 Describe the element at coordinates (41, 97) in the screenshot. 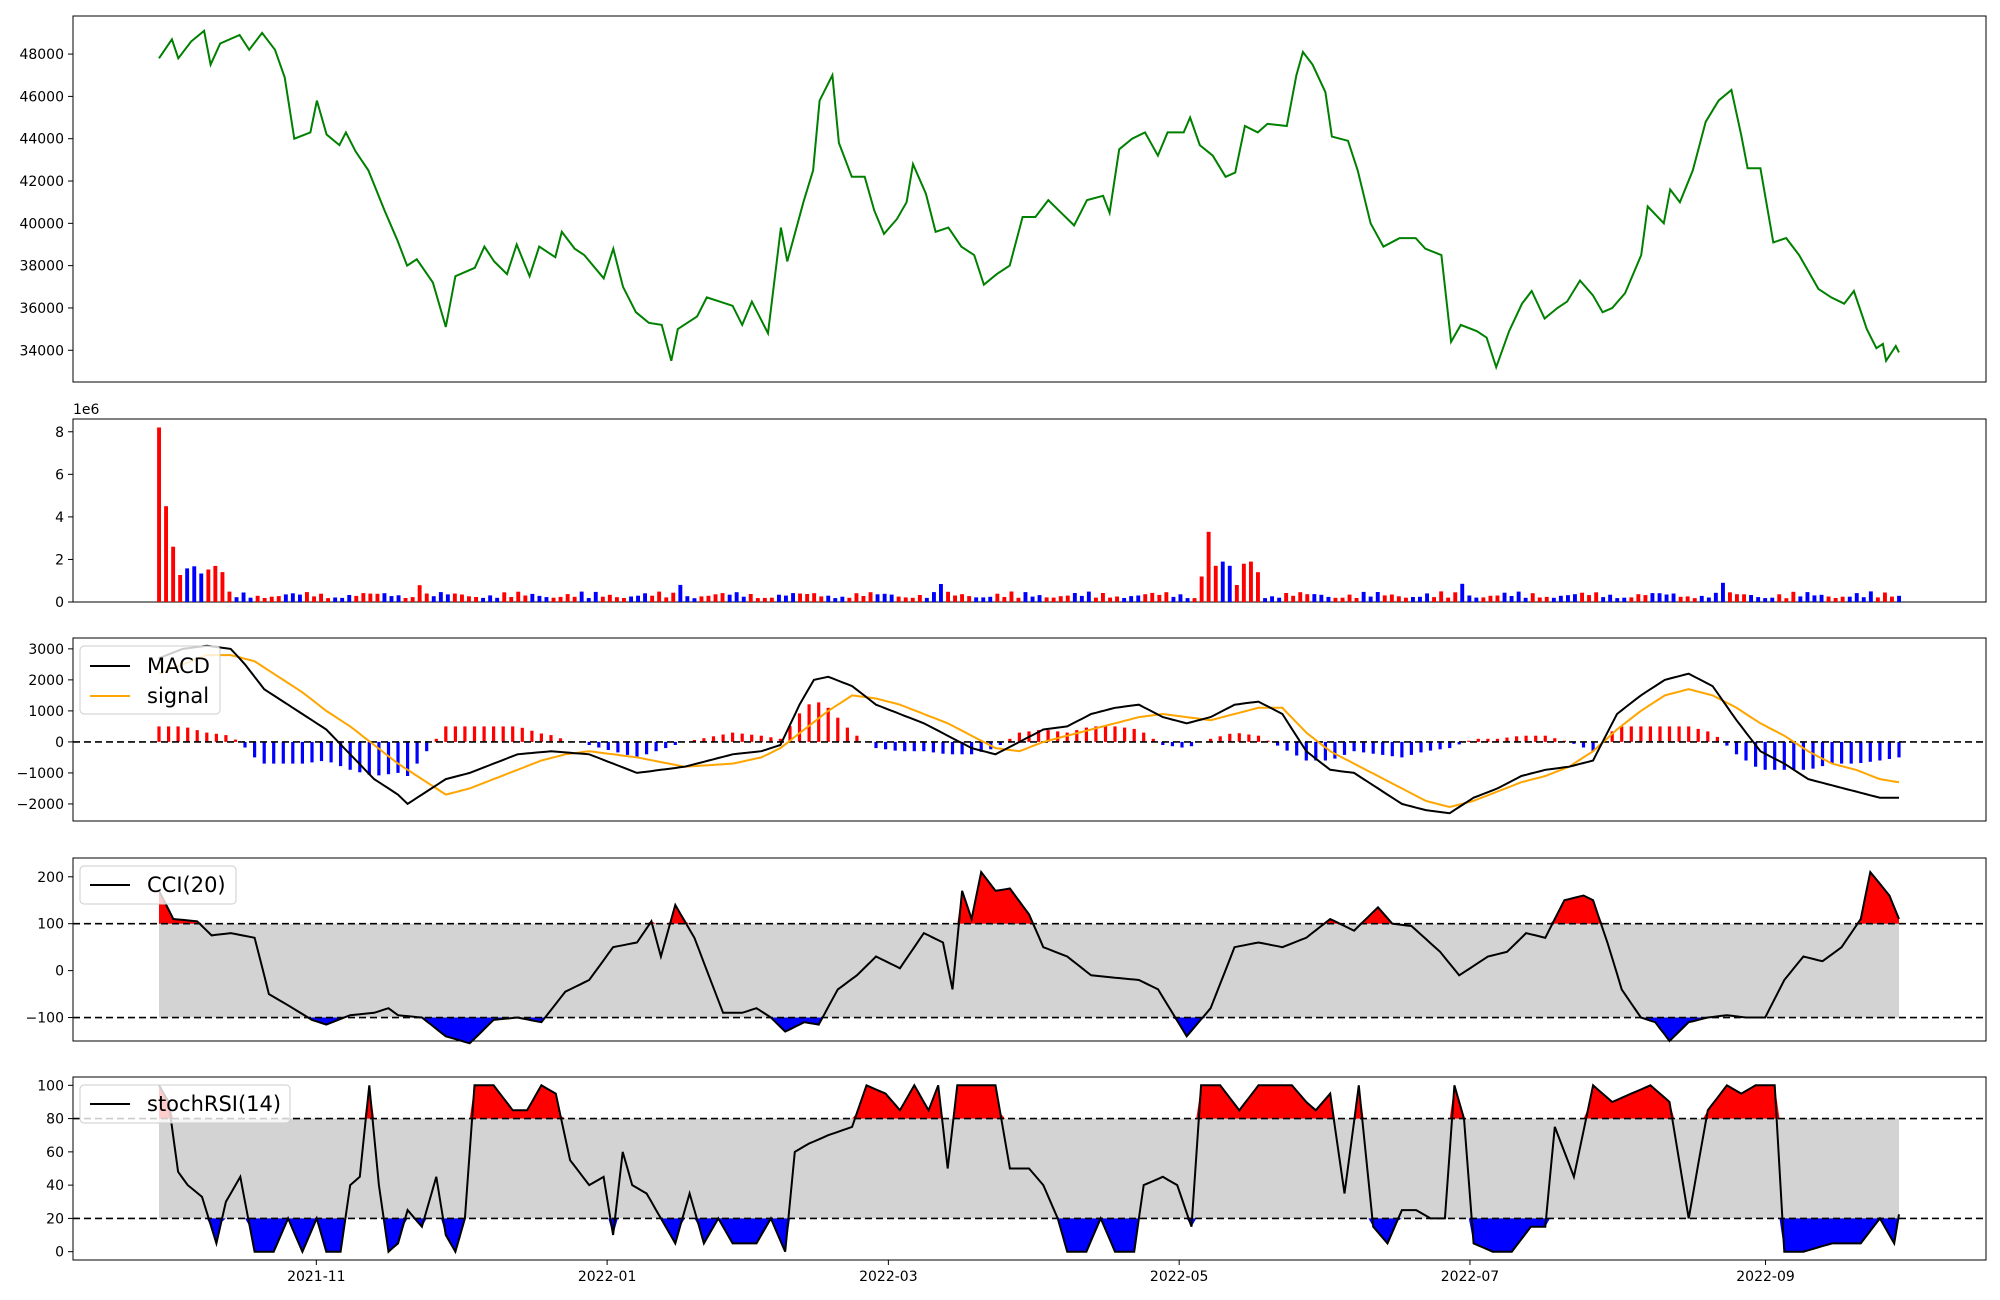

I see `price-y-tick-label: 46000` at that location.